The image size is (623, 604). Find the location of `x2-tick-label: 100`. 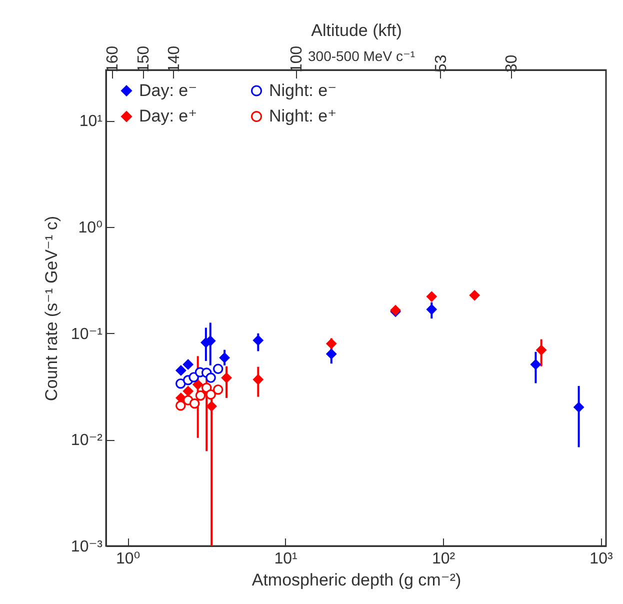

x2-tick-label: 100 is located at coordinates (297, 59).